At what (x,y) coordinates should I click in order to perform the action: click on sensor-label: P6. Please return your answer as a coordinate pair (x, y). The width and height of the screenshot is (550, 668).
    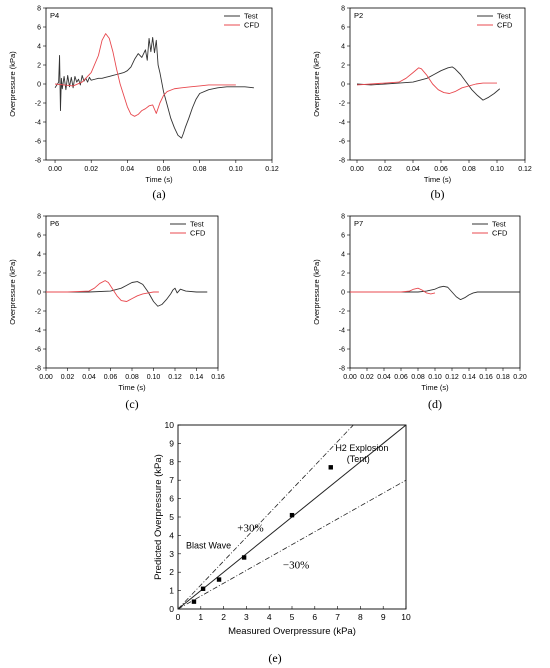
    Looking at the image, I should click on (54, 223).